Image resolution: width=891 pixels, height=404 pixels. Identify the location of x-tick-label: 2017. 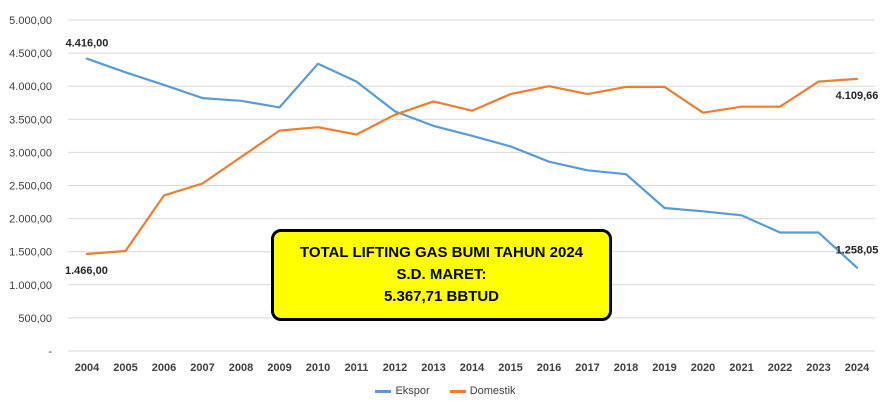
(587, 368).